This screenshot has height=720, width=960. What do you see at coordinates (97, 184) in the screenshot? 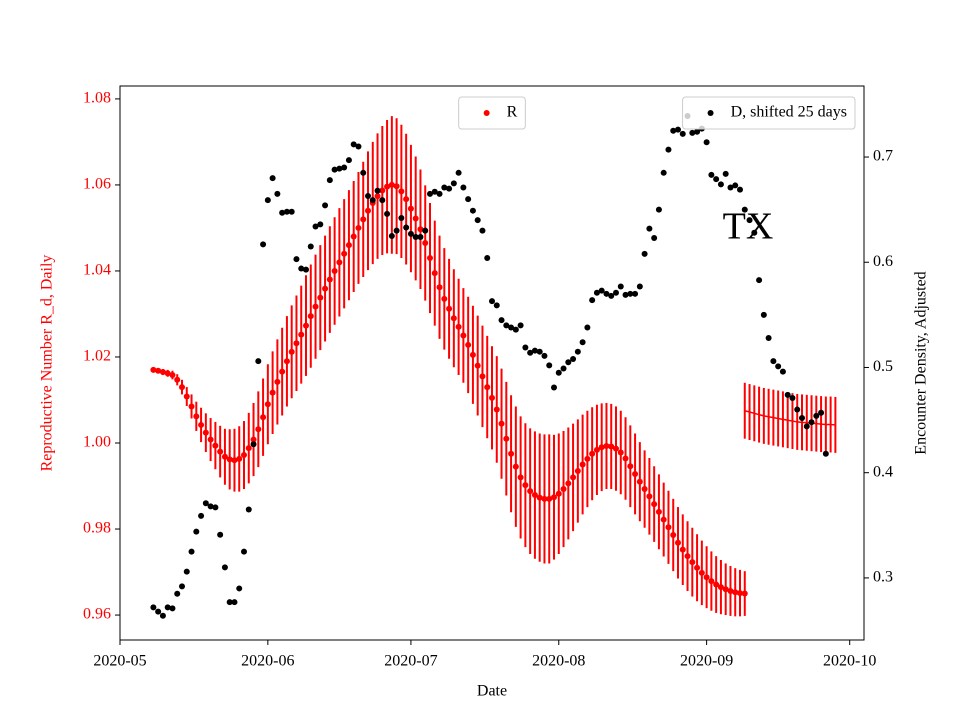
I see `y-tick-label: 1.06` at bounding box center [97, 184].